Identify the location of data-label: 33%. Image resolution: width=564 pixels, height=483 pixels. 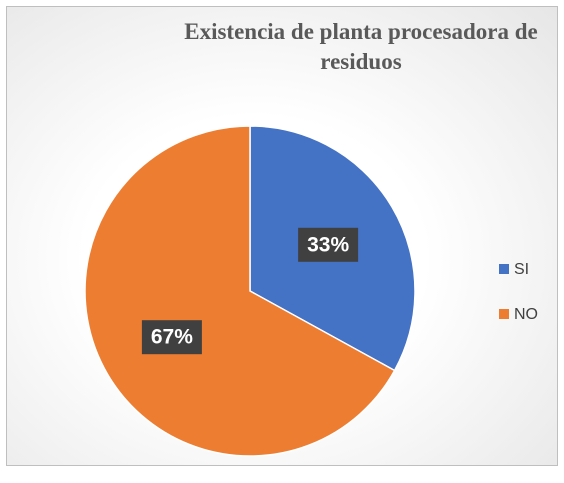
(328, 244).